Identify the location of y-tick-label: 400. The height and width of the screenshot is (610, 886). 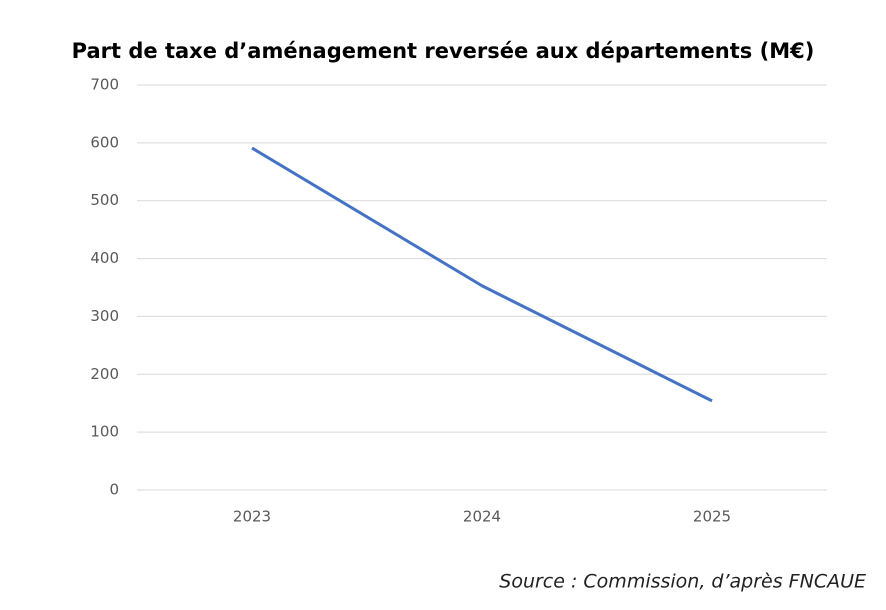
(104, 258).